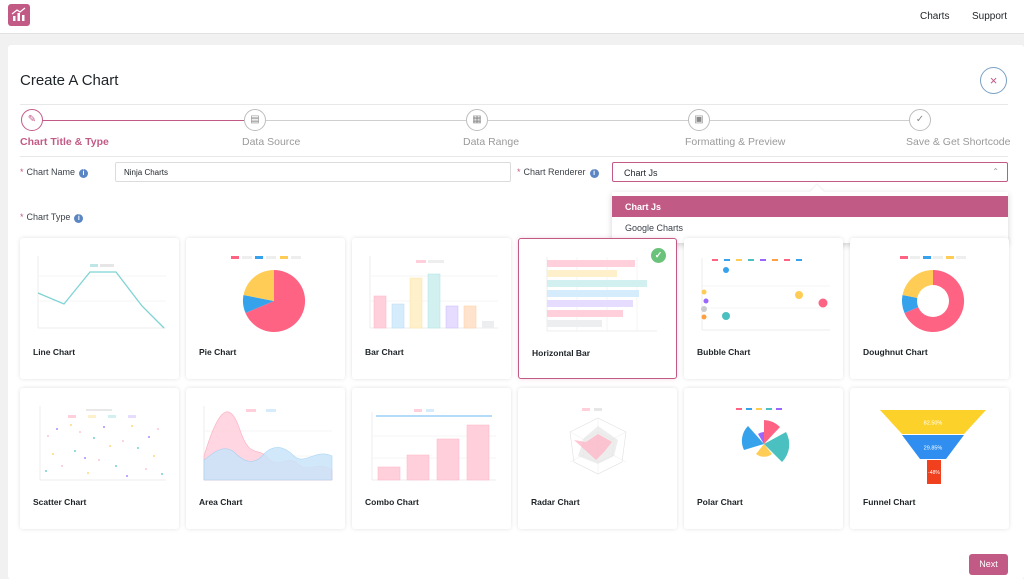 This screenshot has width=1024, height=579. I want to click on chart-name-label: * Chart Name i, so click(54, 172).